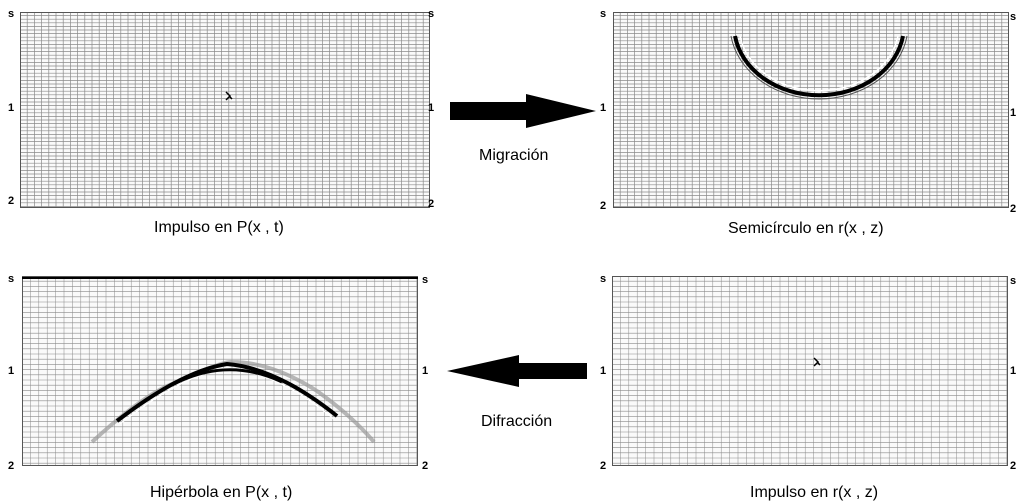  I want to click on label-diffraction: Difracción, so click(517, 421).